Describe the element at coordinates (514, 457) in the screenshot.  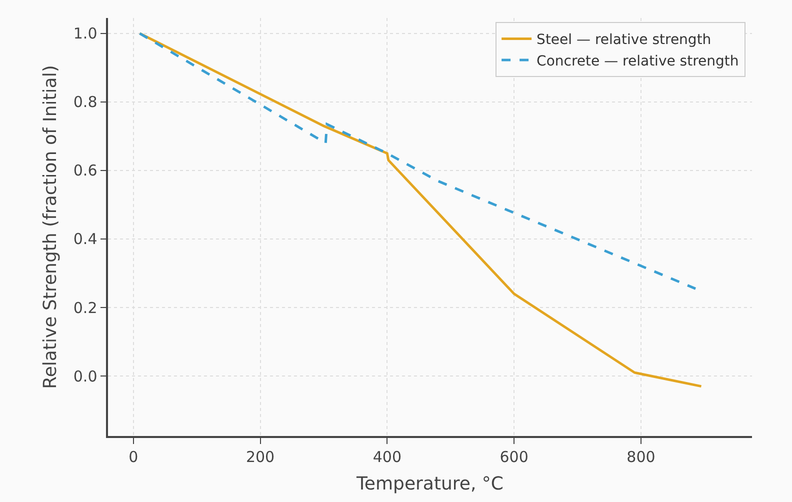
I see `x-tick-label: 600` at that location.